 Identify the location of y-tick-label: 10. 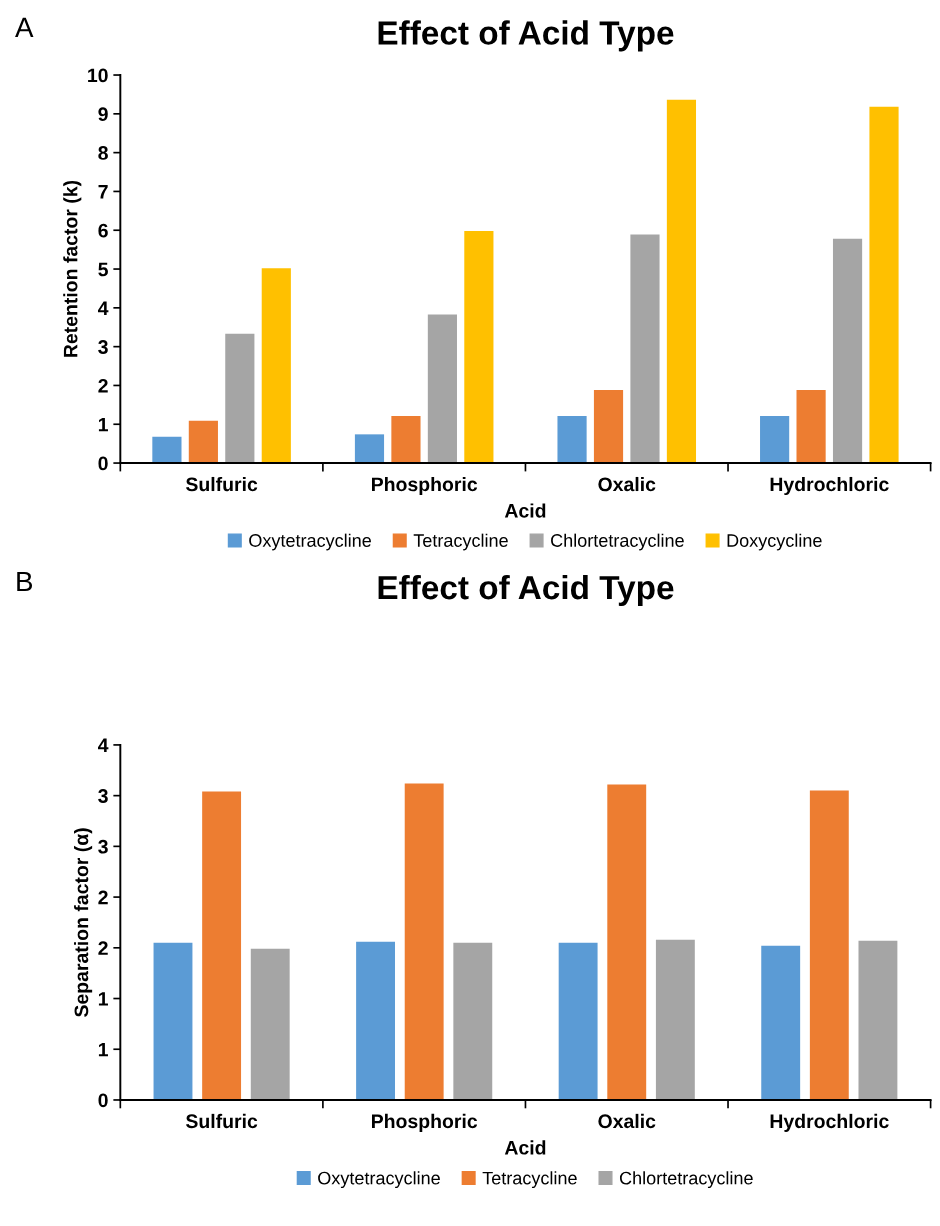
(98, 75).